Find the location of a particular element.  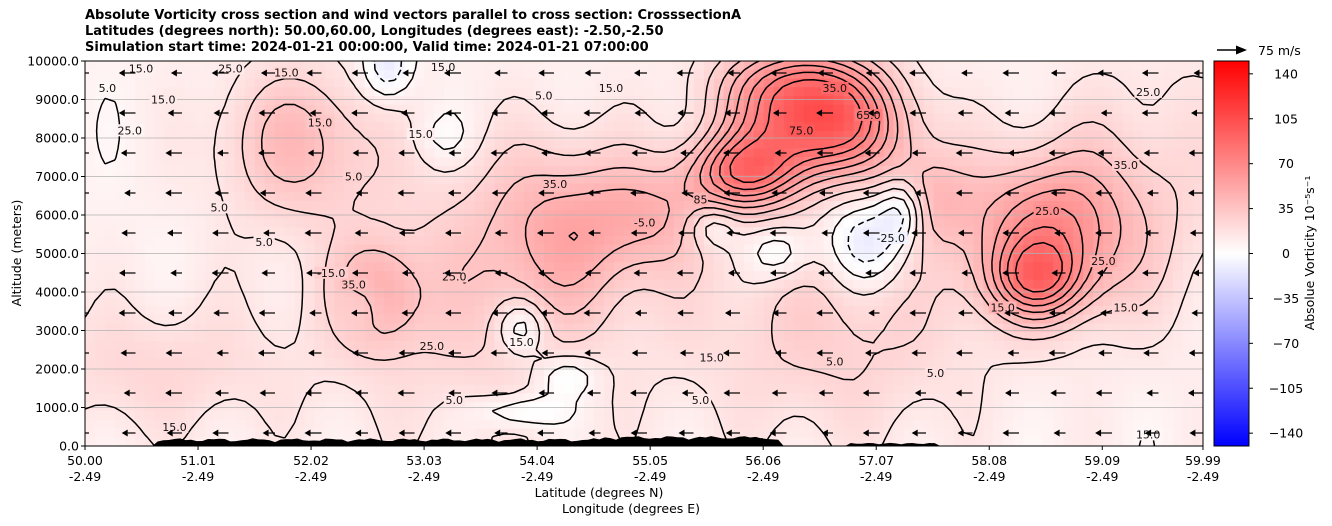

contour-label: 5.0 is located at coordinates (219, 207).